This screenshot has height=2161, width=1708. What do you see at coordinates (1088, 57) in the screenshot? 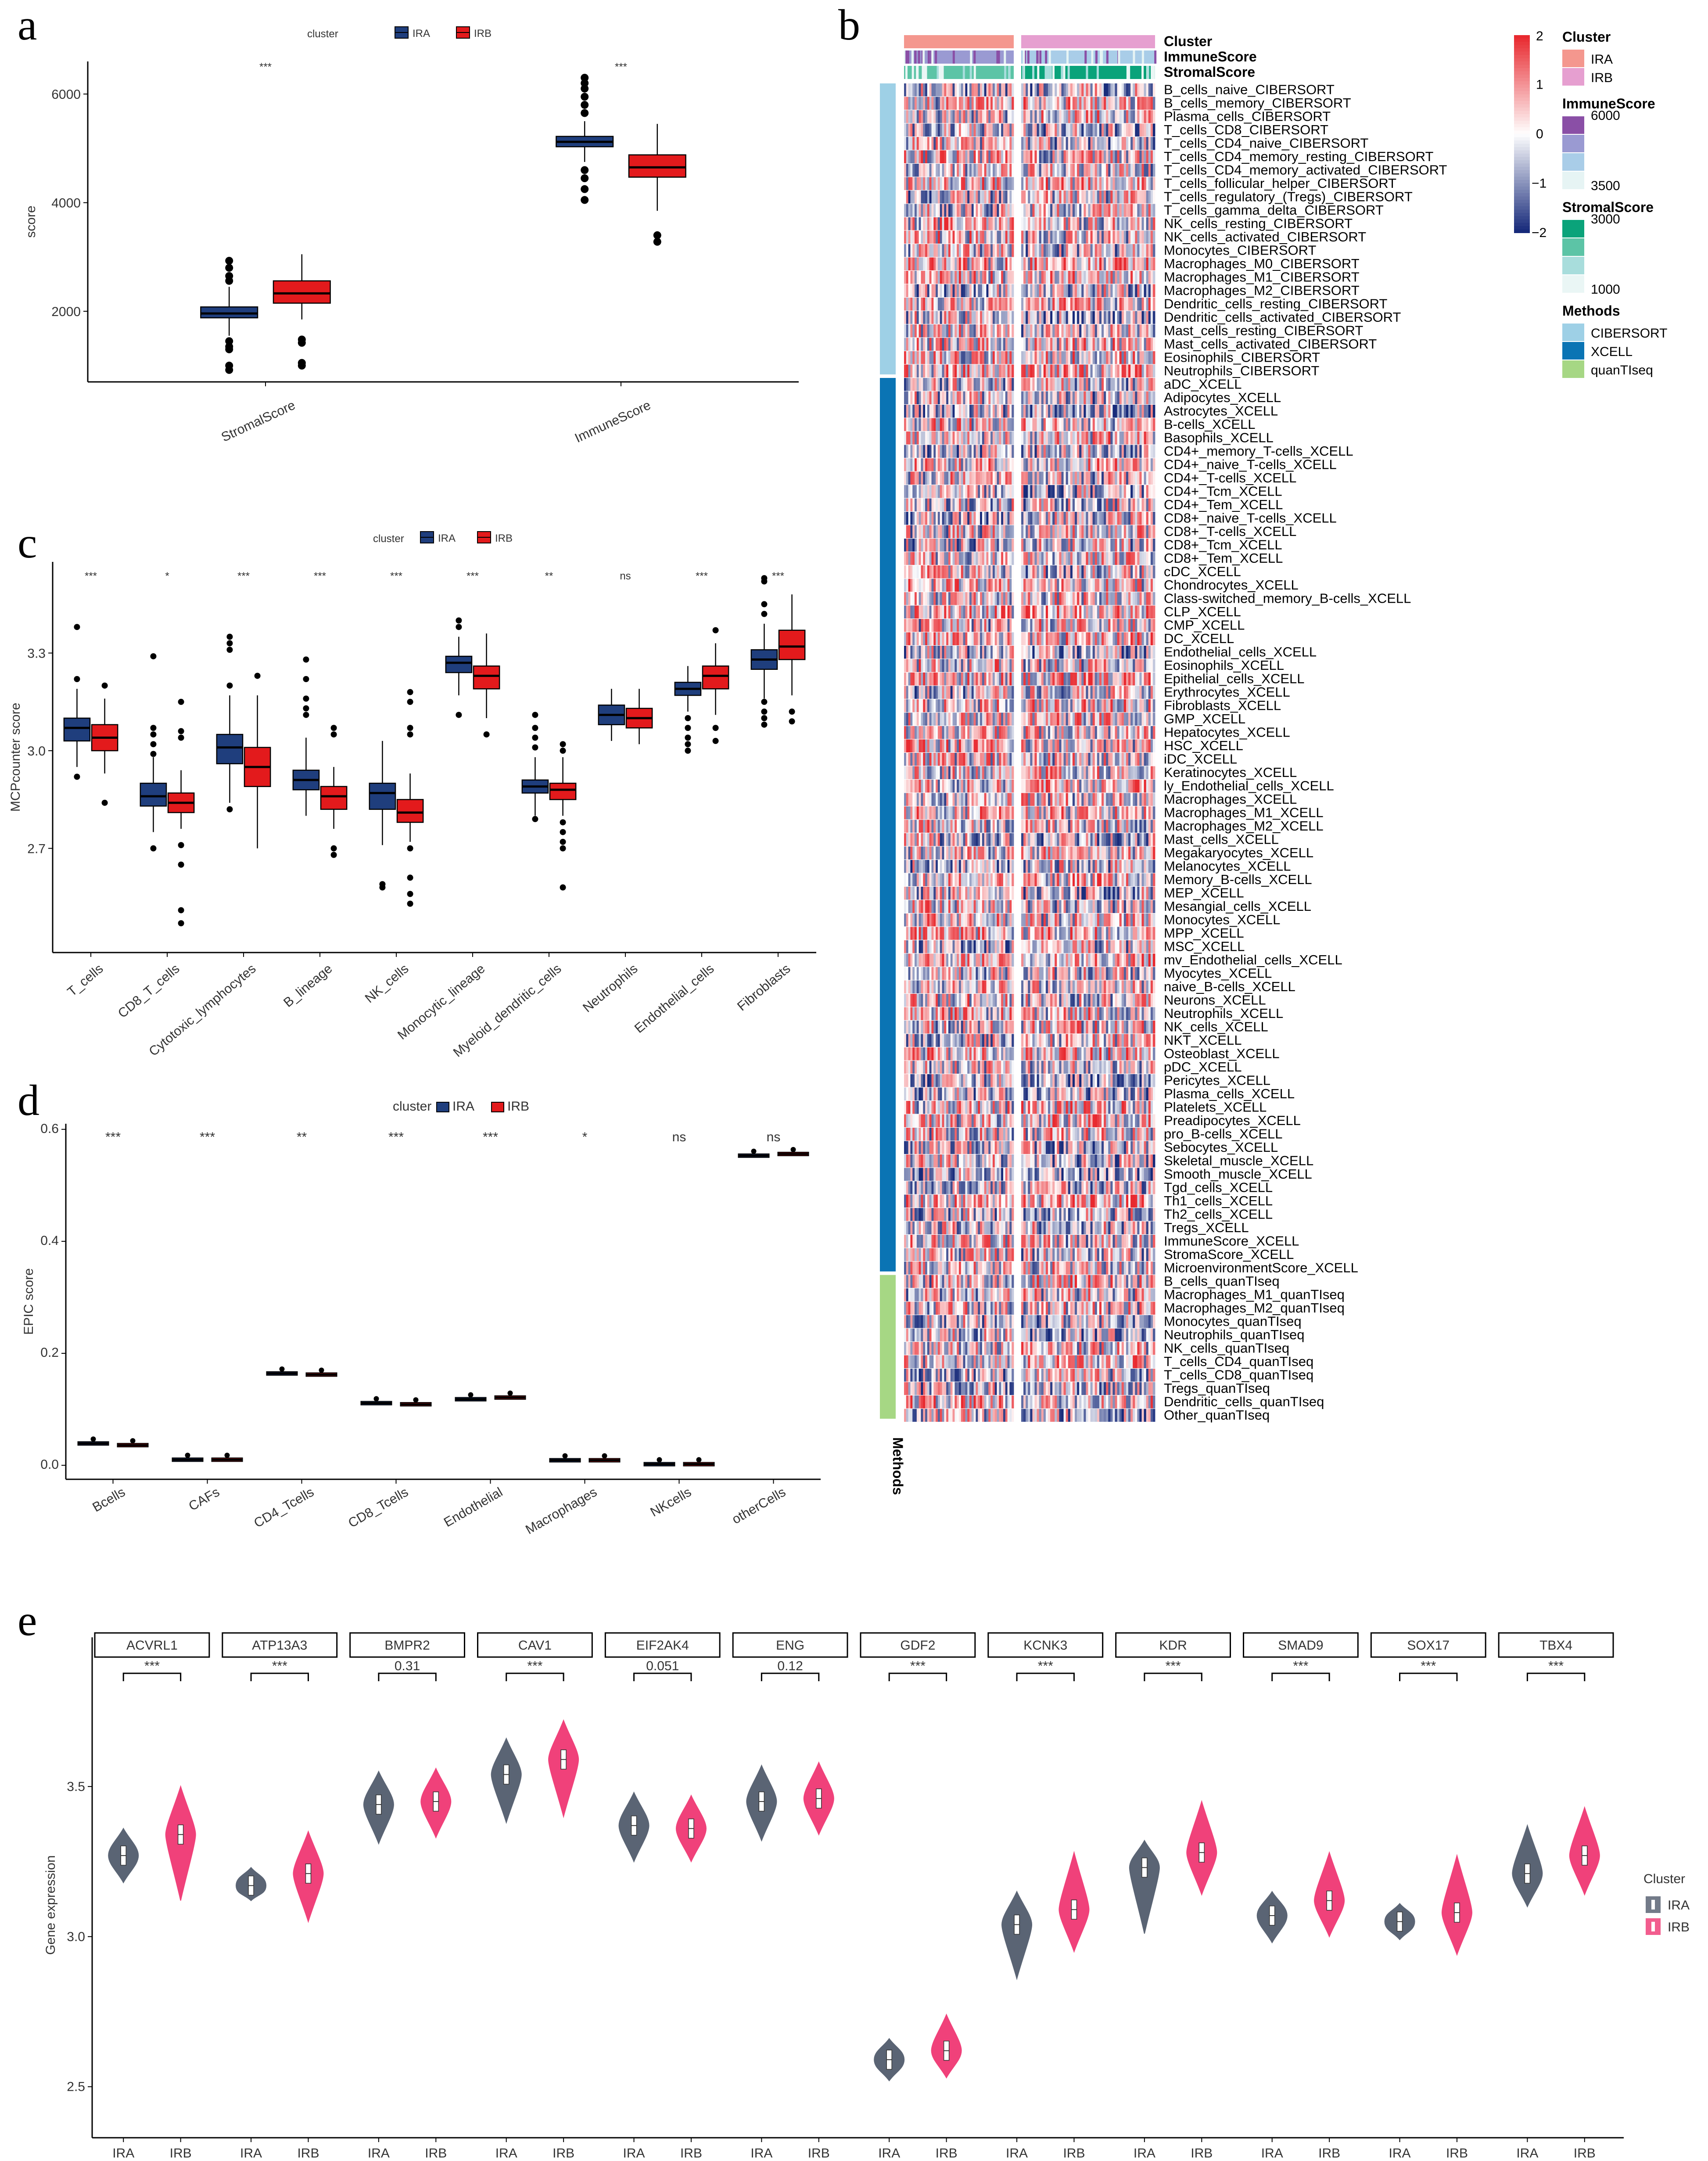
I see `immunescore-annotation-irb` at bounding box center [1088, 57].